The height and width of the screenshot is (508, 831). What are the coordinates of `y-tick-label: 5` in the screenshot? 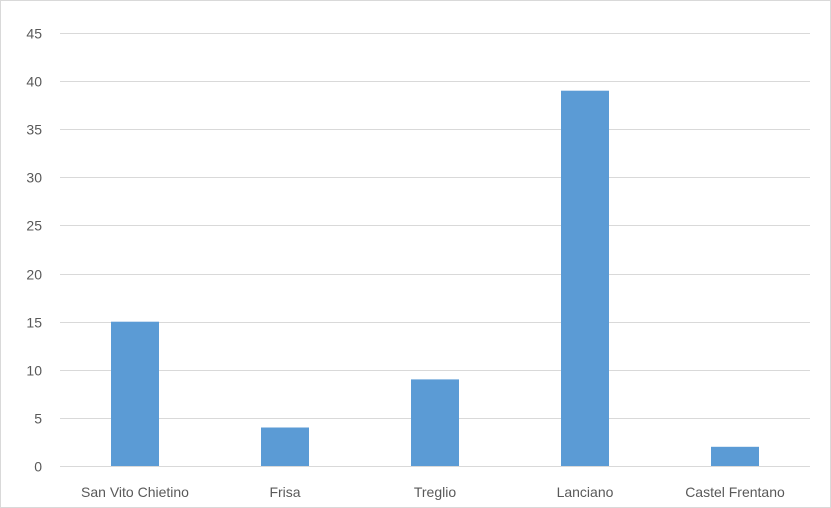 It's located at (38, 419).